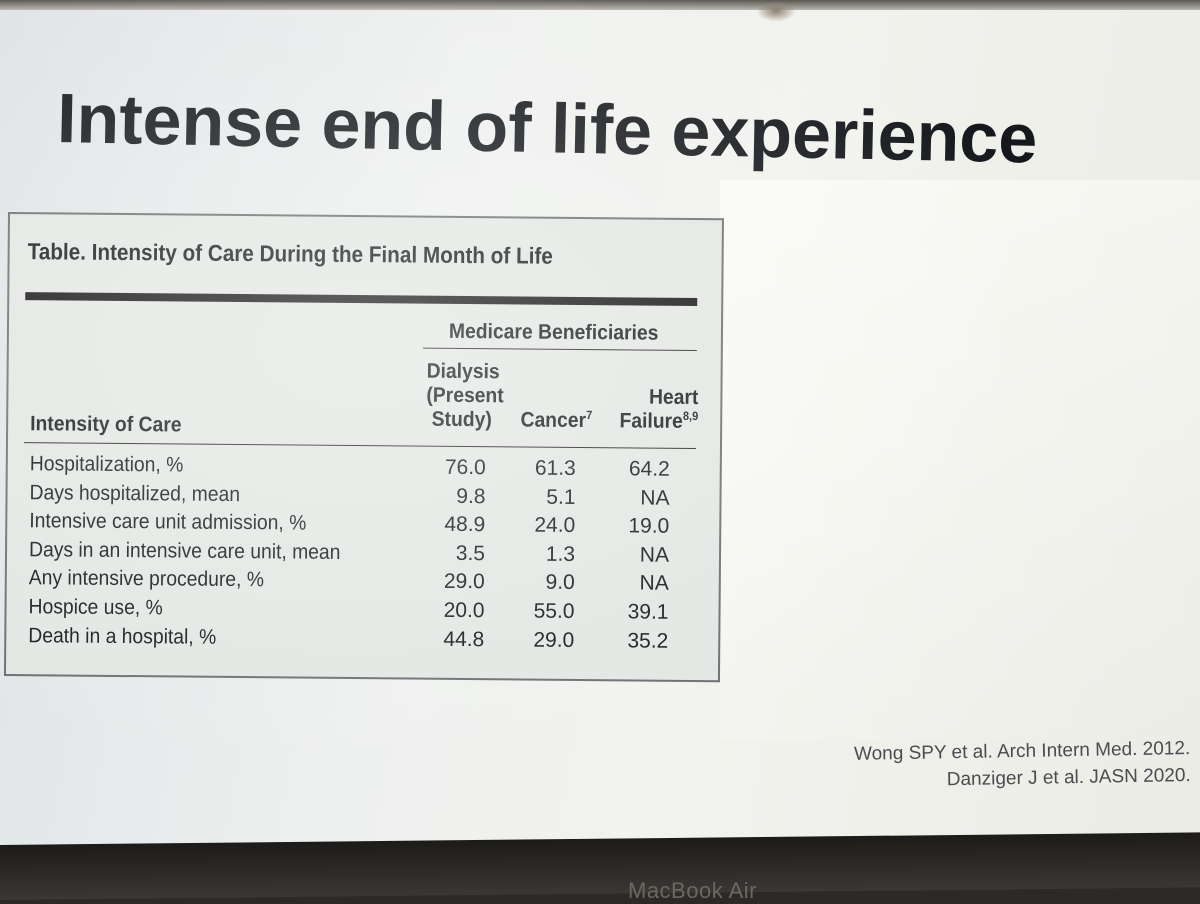  What do you see at coordinates (559, 349) in the screenshot?
I see `group-header-rule` at bounding box center [559, 349].